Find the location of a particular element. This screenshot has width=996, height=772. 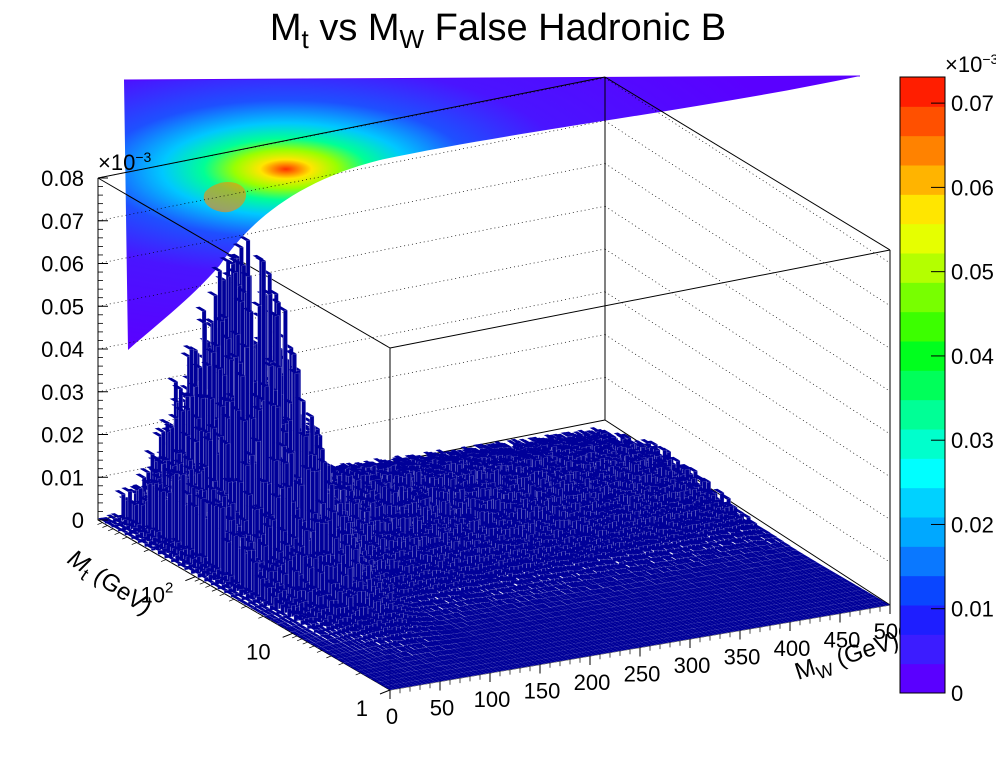

title-m2: M is located at coordinates (384, 28).